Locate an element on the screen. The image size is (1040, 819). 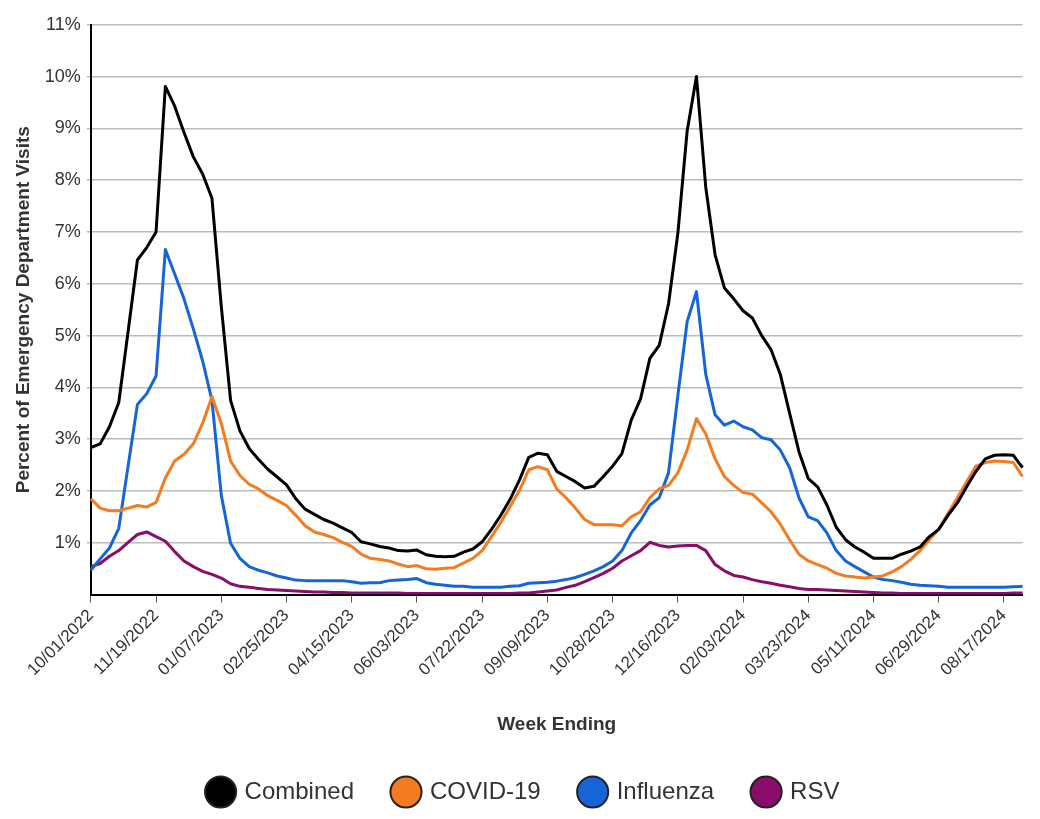
x-axis-title: Week Ending is located at coordinates (557, 723).